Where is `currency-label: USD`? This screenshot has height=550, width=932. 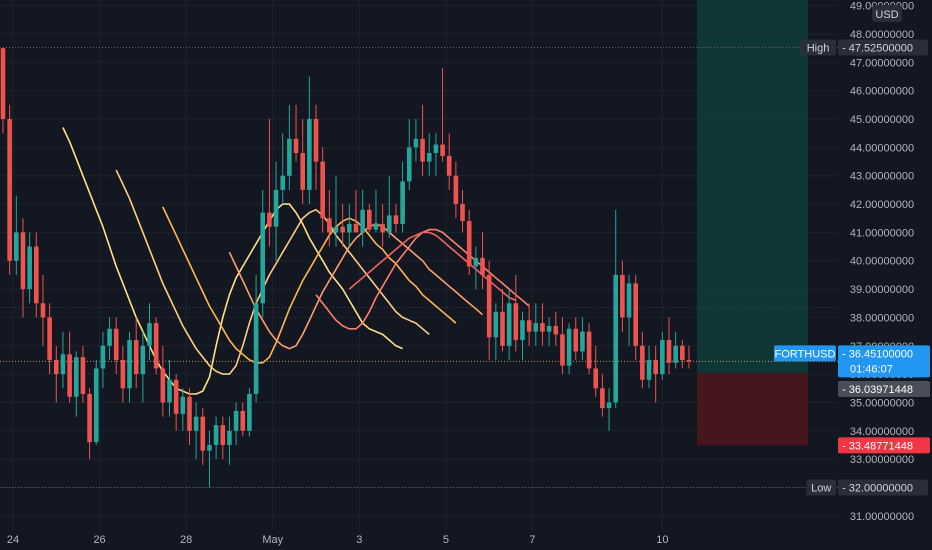 currency-label: USD is located at coordinates (886, 15).